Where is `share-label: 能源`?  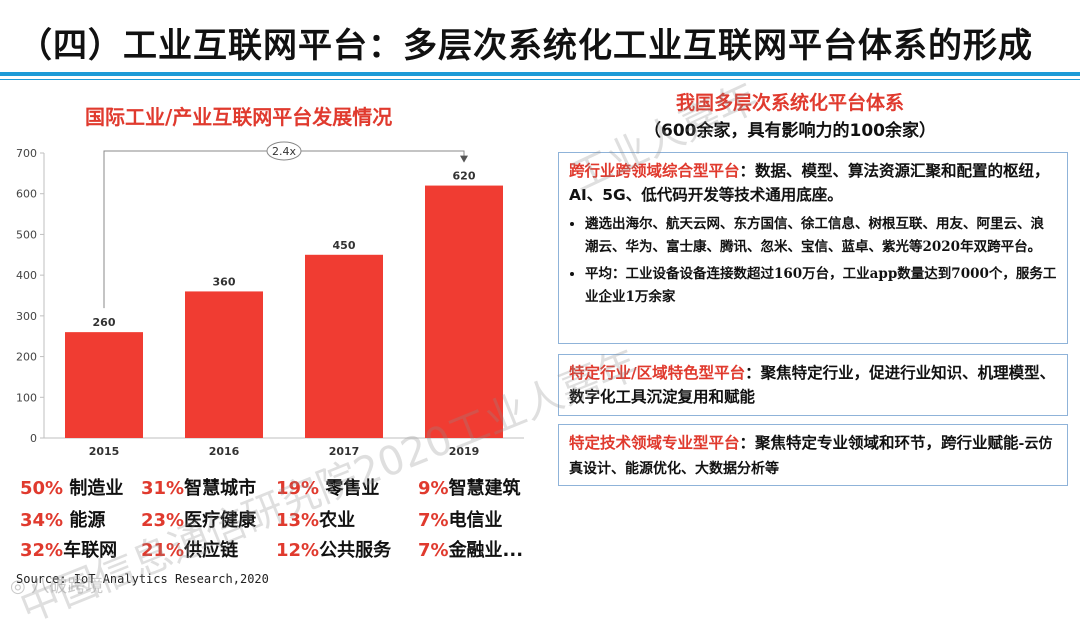 share-label: 能源 is located at coordinates (84, 520).